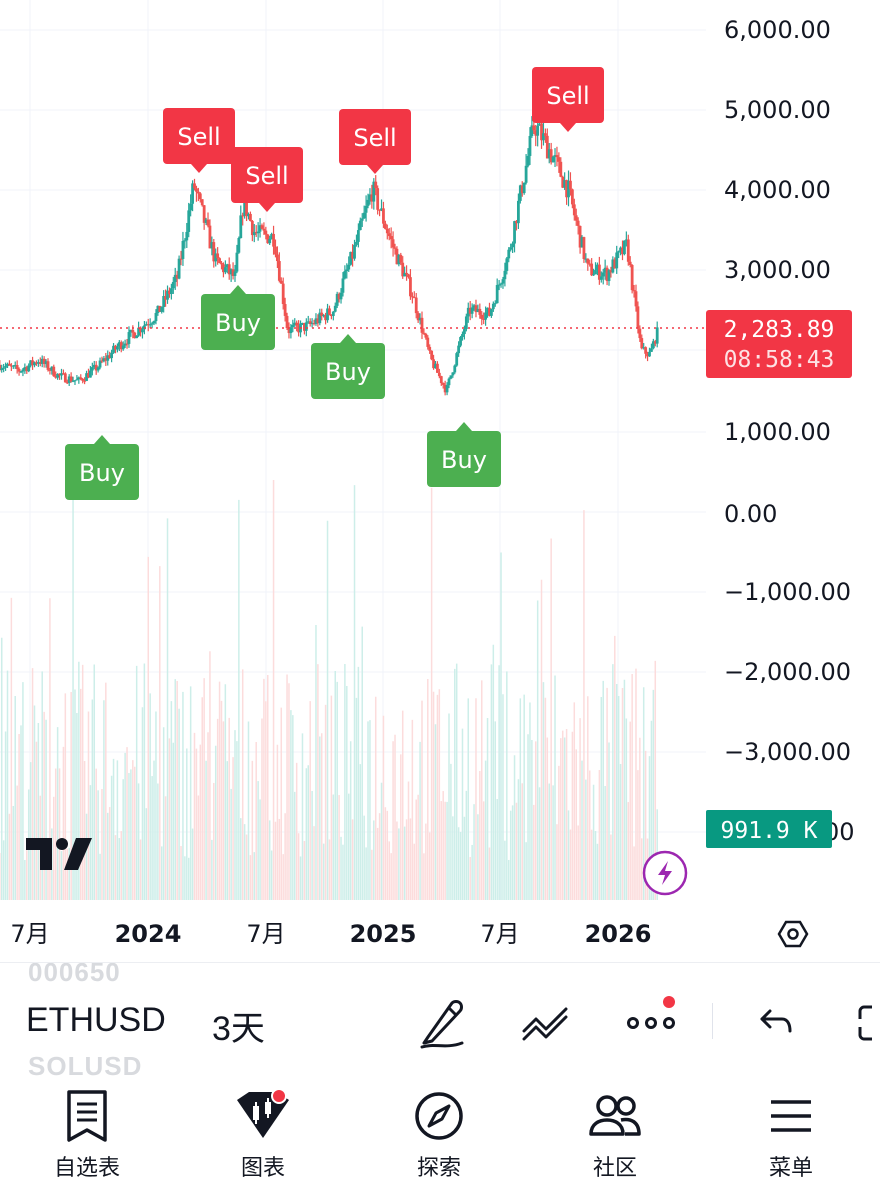 This screenshot has width=880, height=1200. What do you see at coordinates (793, 934) in the screenshot?
I see `chart-settings-icon` at bounding box center [793, 934].